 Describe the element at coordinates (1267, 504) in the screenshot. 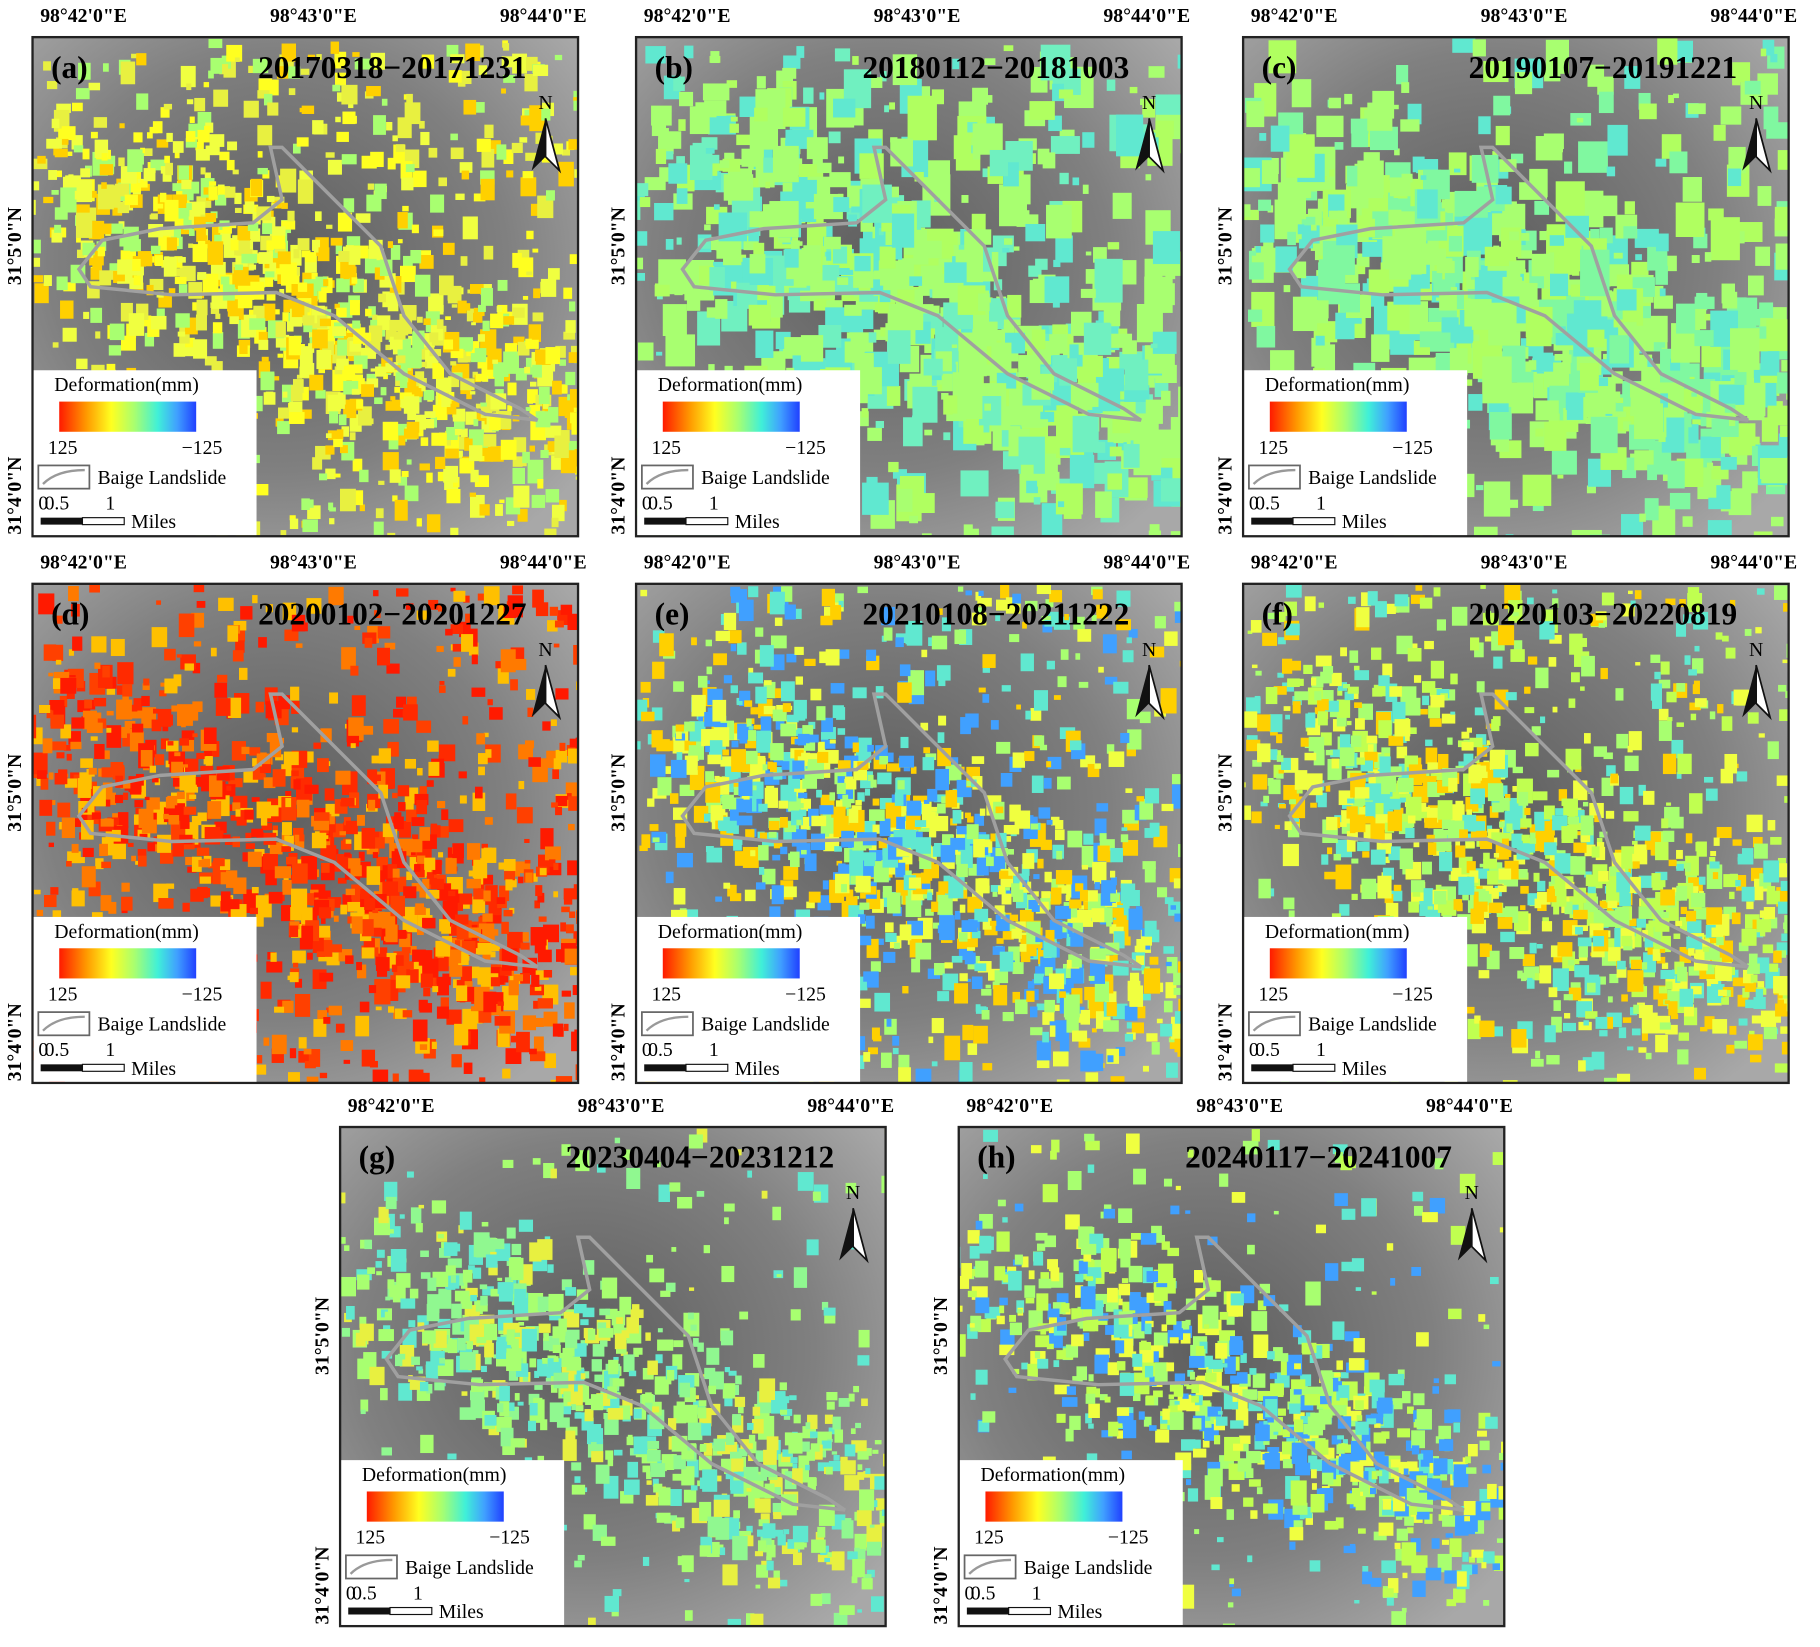

I see `scale-label: 0.5` at that location.